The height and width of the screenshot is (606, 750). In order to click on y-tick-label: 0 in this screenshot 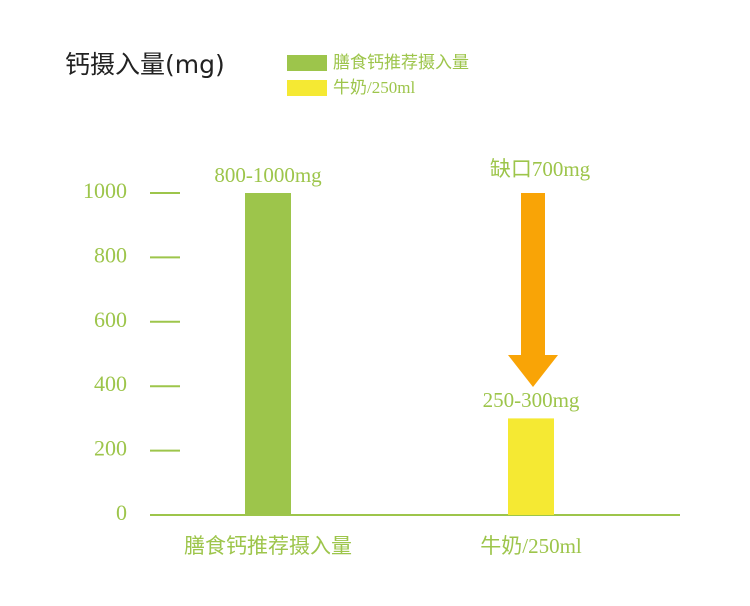, I will do `click(121, 512)`.